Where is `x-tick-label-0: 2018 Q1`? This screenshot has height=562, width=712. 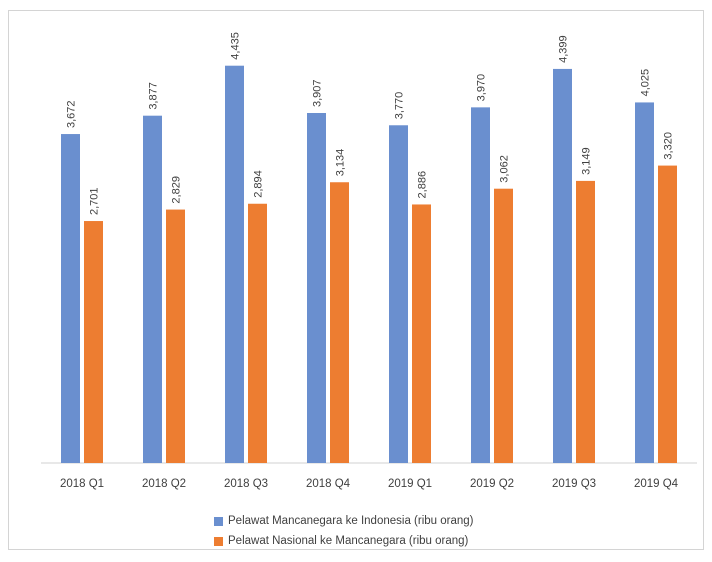 x-tick-label-0: 2018 Q1 is located at coordinates (82, 484).